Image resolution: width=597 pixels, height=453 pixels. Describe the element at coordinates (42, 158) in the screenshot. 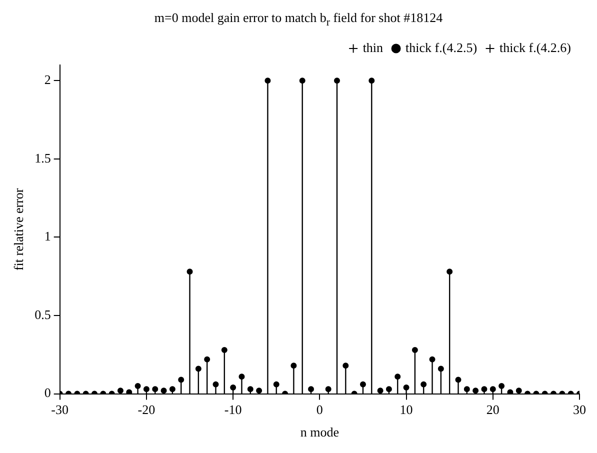

I see `y-tick-label: 1.5` at that location.